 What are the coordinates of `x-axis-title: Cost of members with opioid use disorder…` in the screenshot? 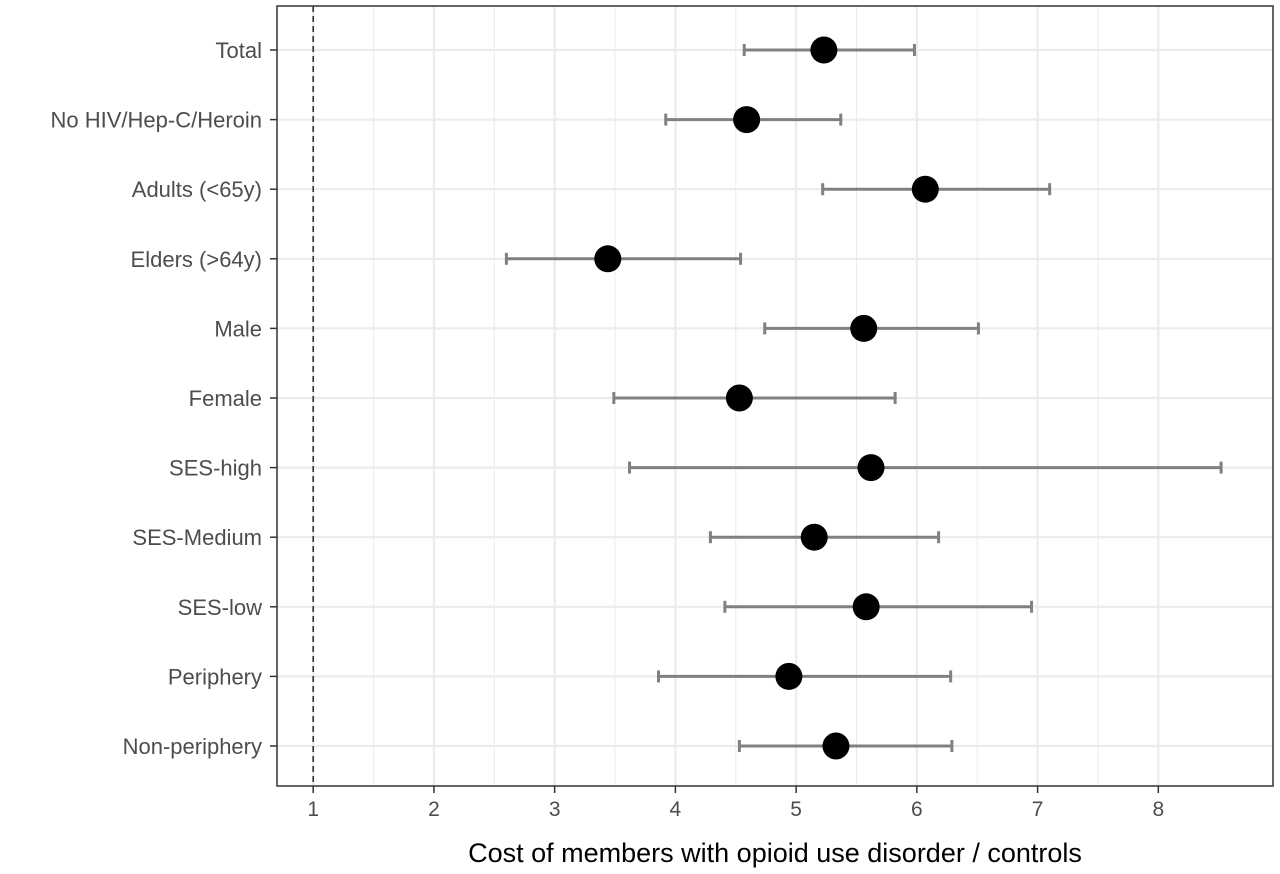 It's located at (775, 853).